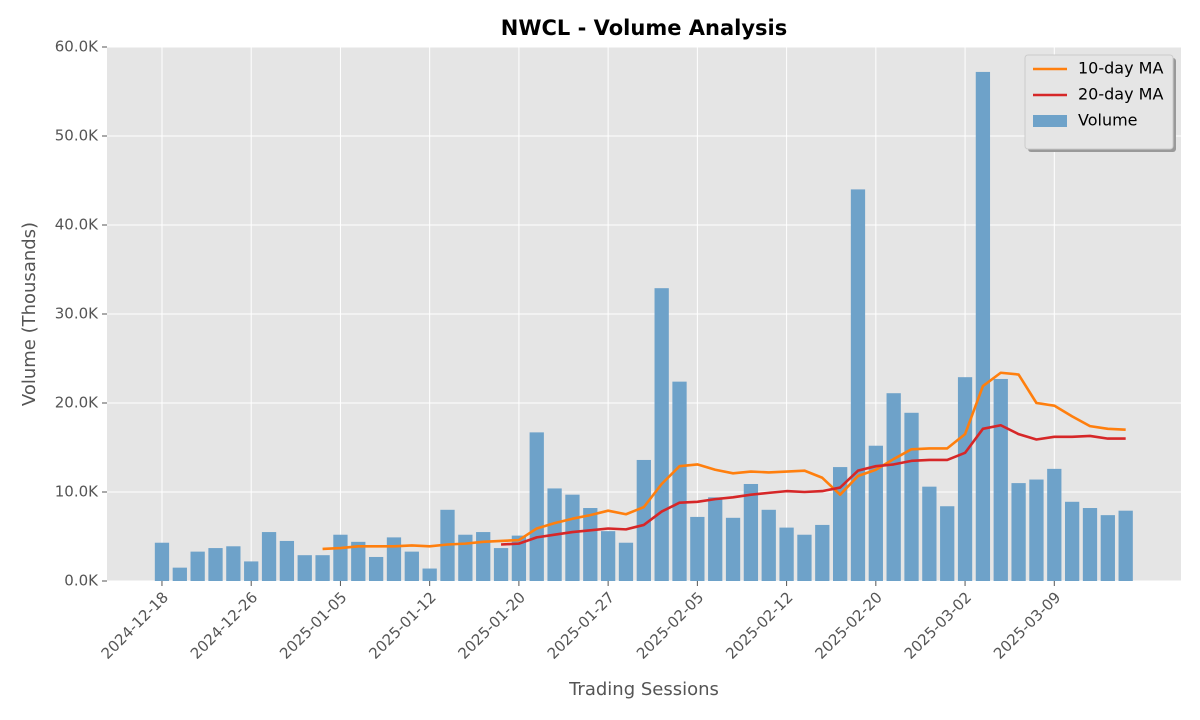  Describe the element at coordinates (1120, 68) in the screenshot. I see `legend-label: 10-day MA` at that location.